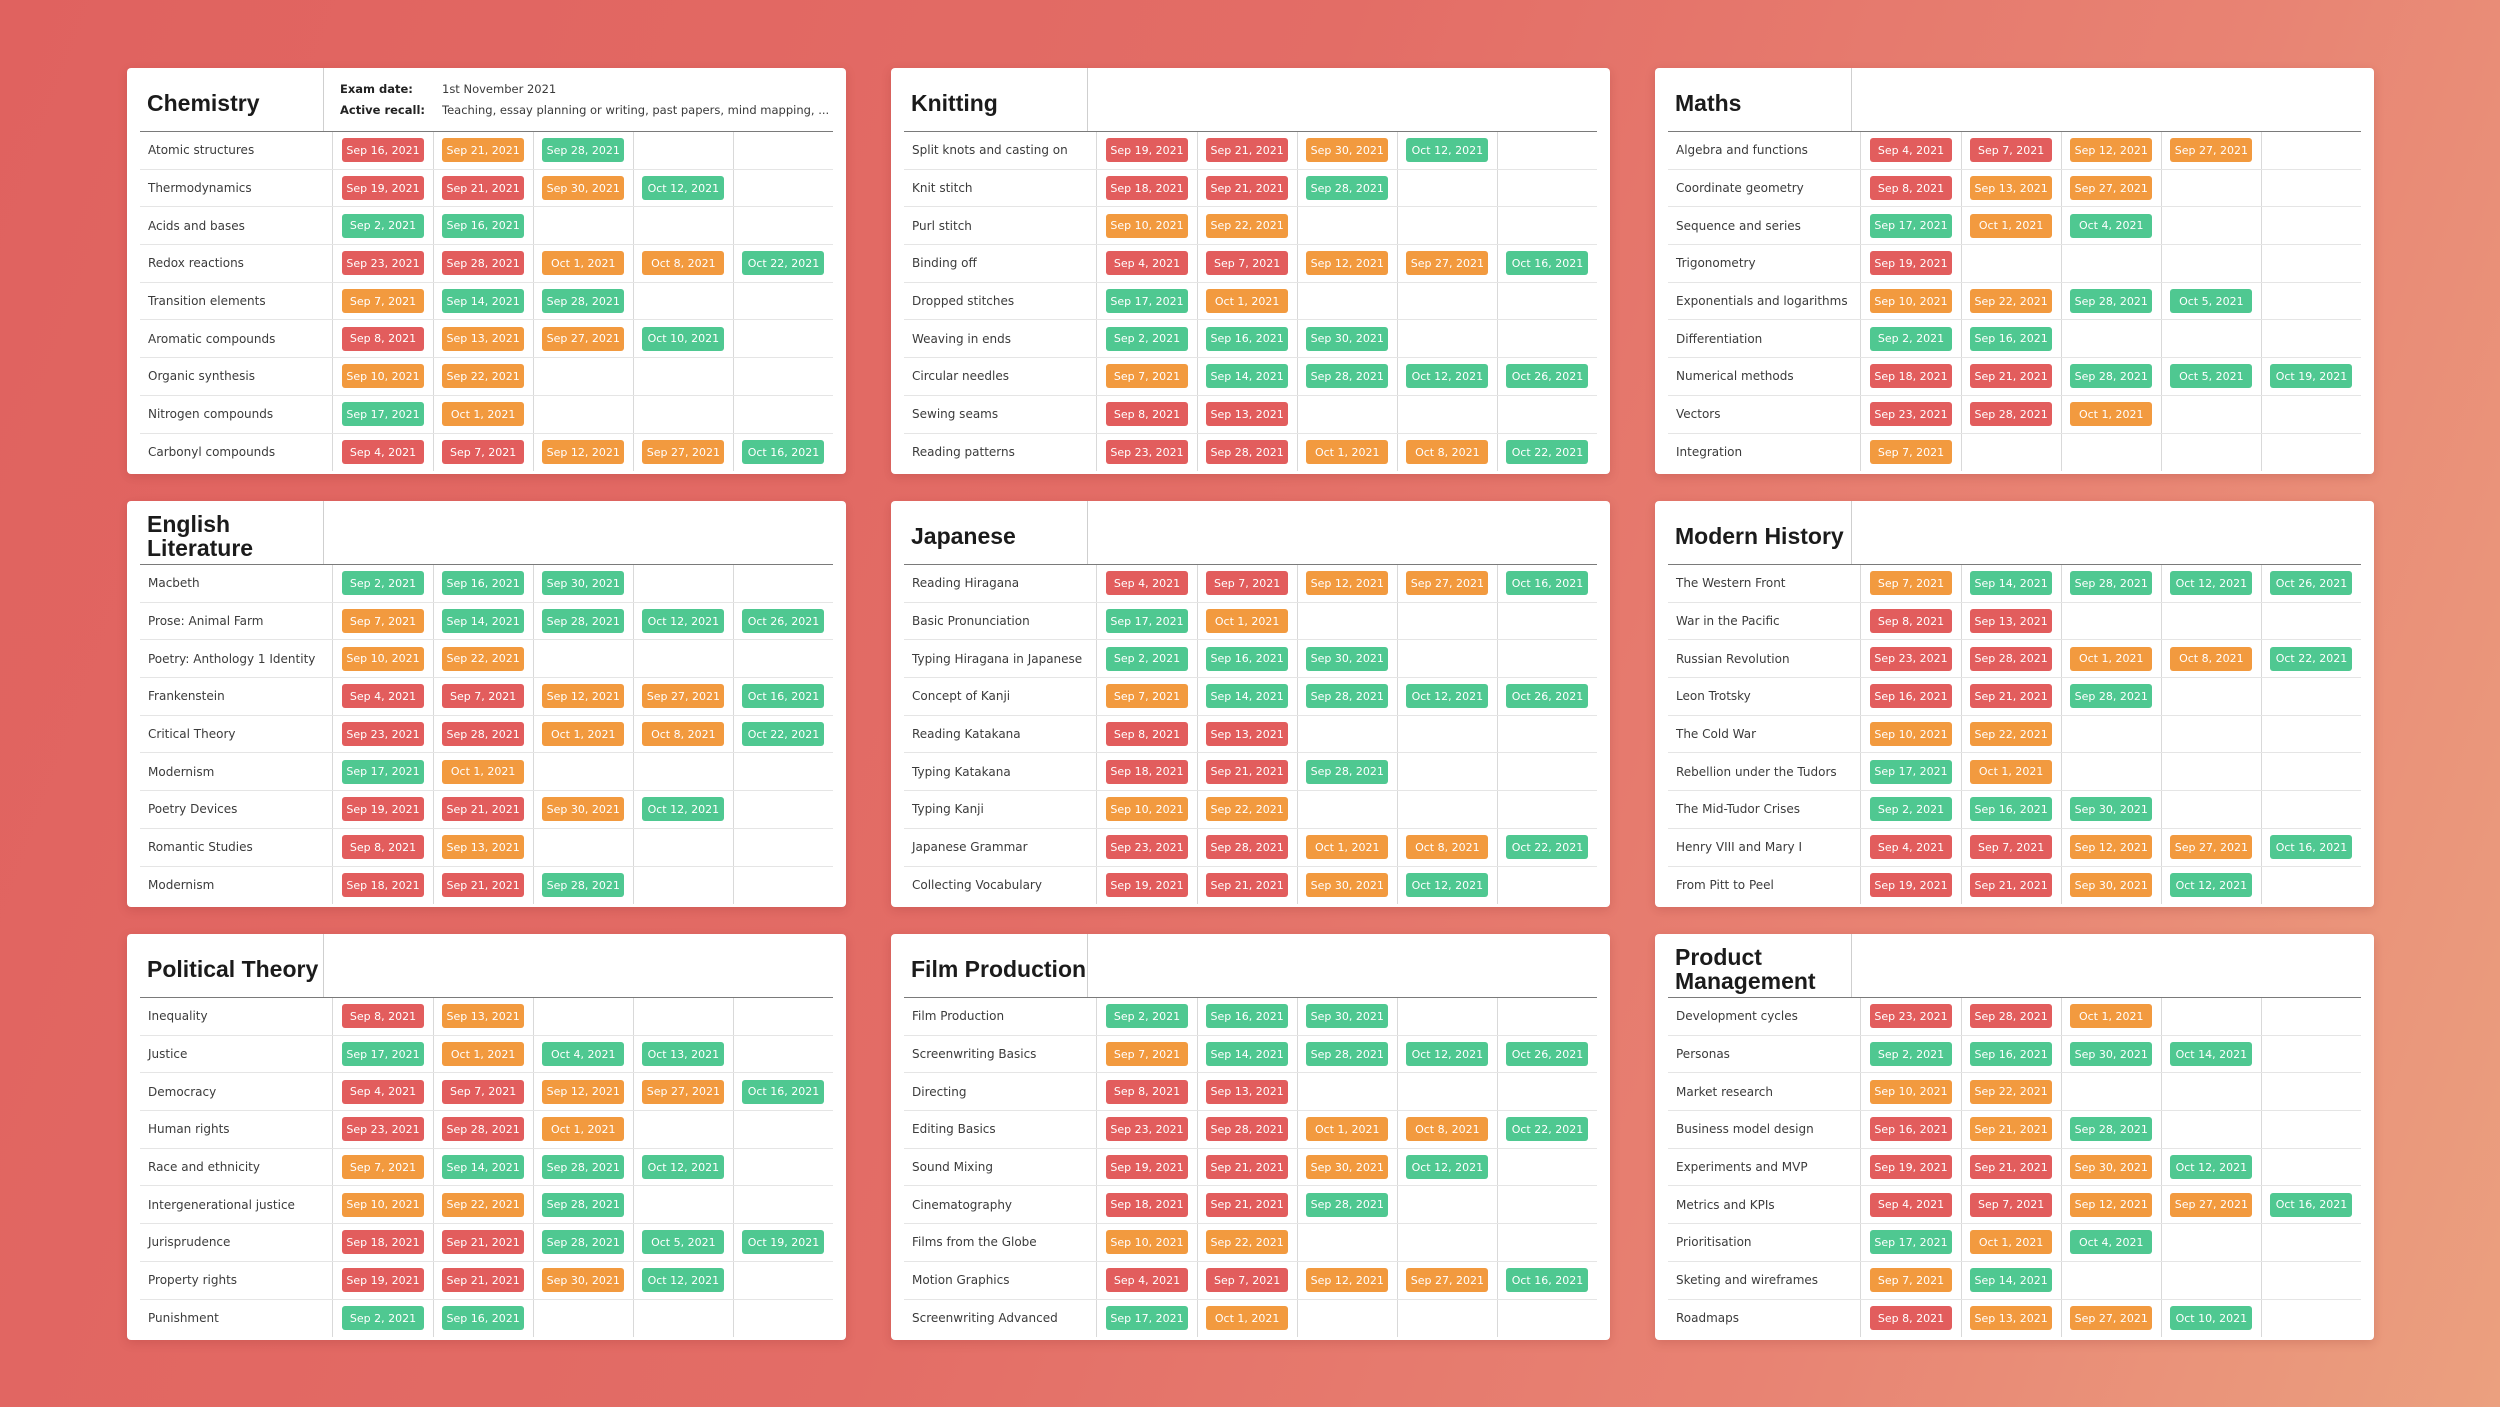 The width and height of the screenshot is (2500, 1407). What do you see at coordinates (1147, 1242) in the screenshot?
I see `review-date-badge: Sep 10, 2021` at bounding box center [1147, 1242].